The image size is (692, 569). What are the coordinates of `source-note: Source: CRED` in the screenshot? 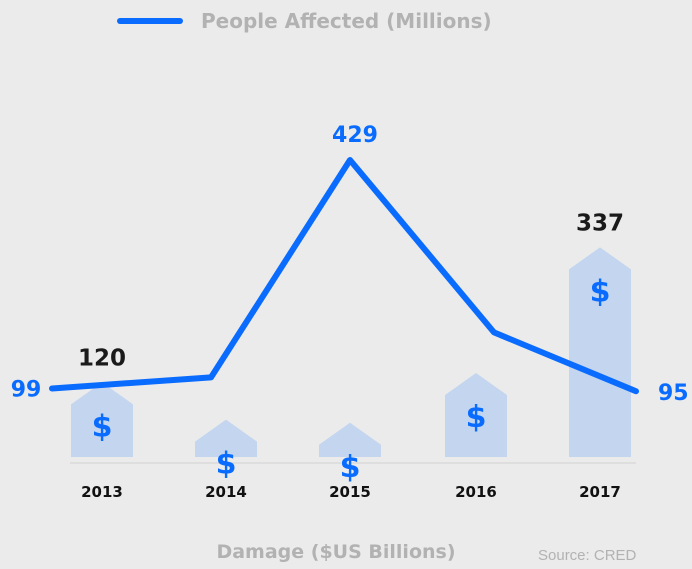 It's located at (587, 555).